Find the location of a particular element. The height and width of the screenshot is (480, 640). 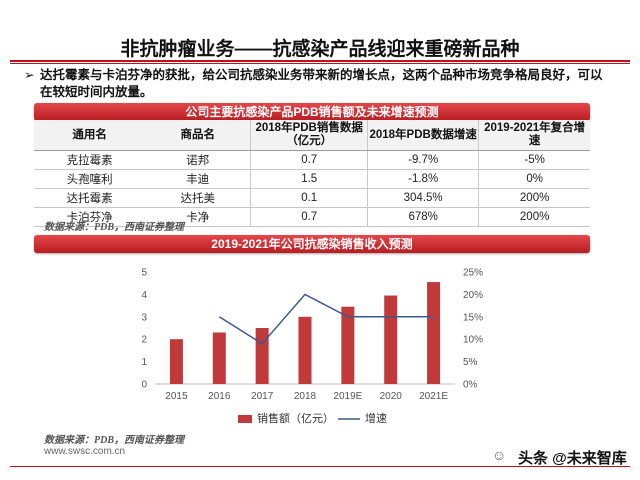

bar-2017 is located at coordinates (262, 356).